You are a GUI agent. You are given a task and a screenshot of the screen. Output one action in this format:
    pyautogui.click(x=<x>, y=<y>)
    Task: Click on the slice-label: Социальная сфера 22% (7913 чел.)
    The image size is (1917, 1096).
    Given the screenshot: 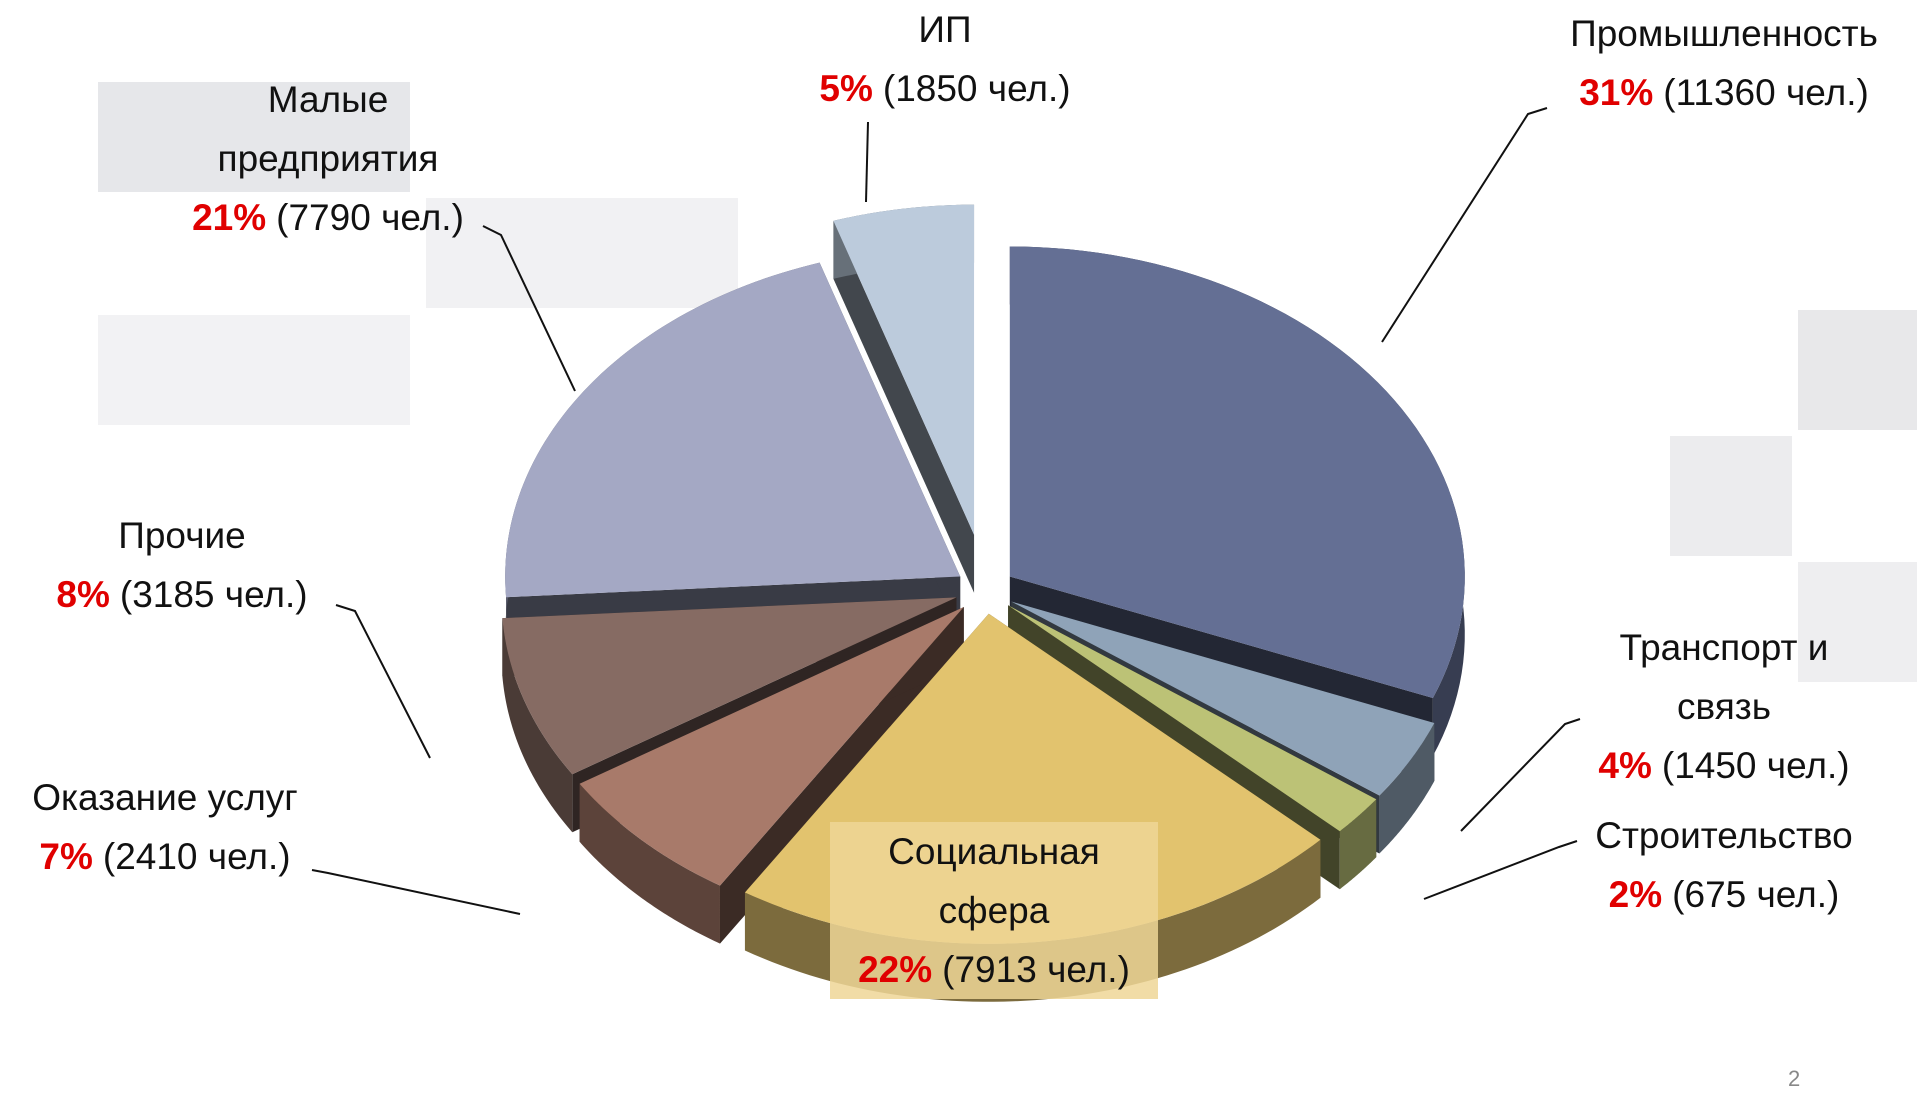 What is the action you would take?
    pyautogui.click(x=994, y=910)
    